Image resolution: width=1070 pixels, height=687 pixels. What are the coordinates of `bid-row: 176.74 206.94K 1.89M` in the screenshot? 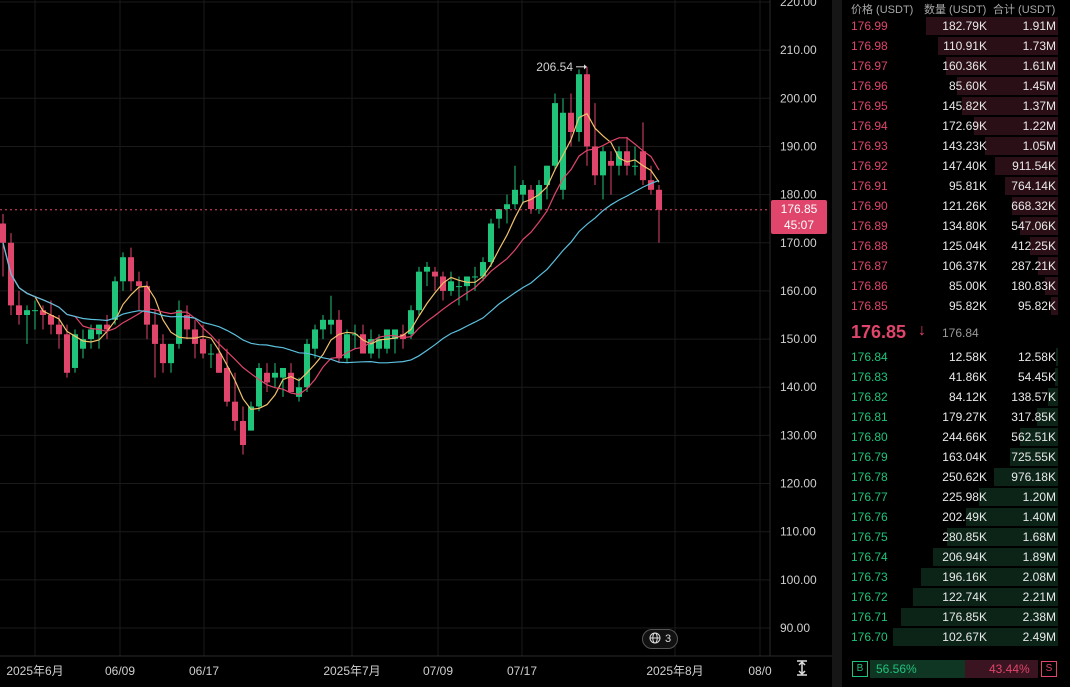 It's located at (956, 557).